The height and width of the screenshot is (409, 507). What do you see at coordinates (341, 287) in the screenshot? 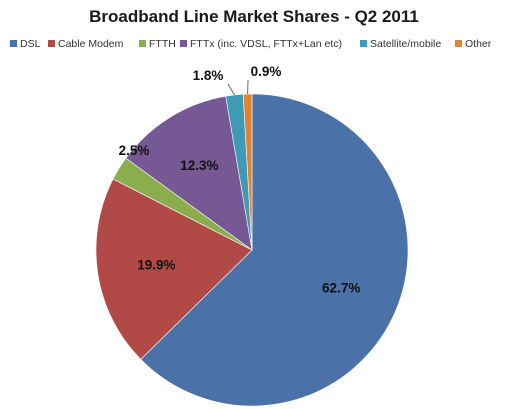
I see `data-label-dsl: 62.7%` at bounding box center [341, 287].